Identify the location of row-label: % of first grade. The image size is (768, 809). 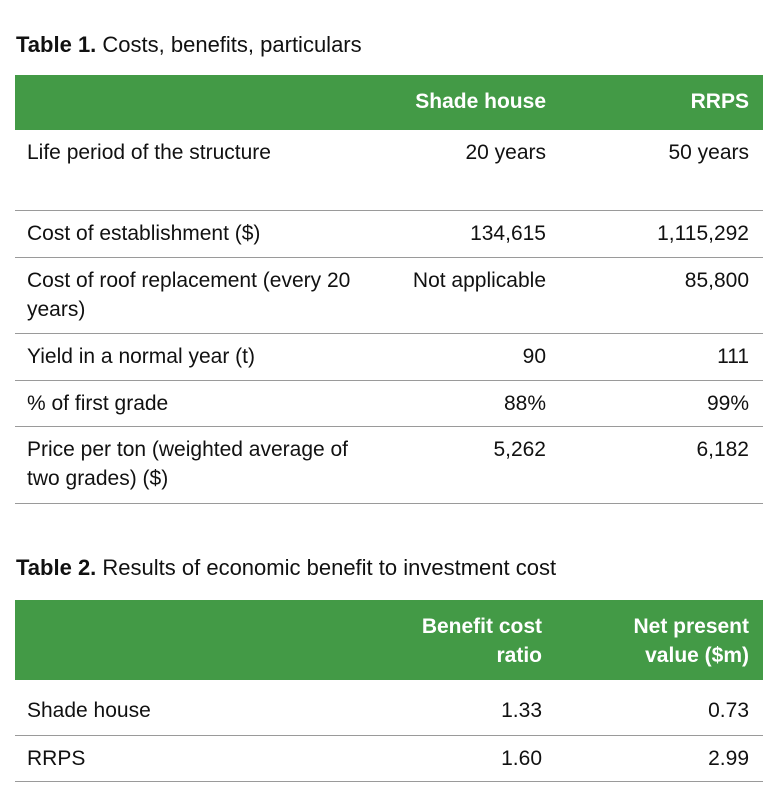
(190, 403).